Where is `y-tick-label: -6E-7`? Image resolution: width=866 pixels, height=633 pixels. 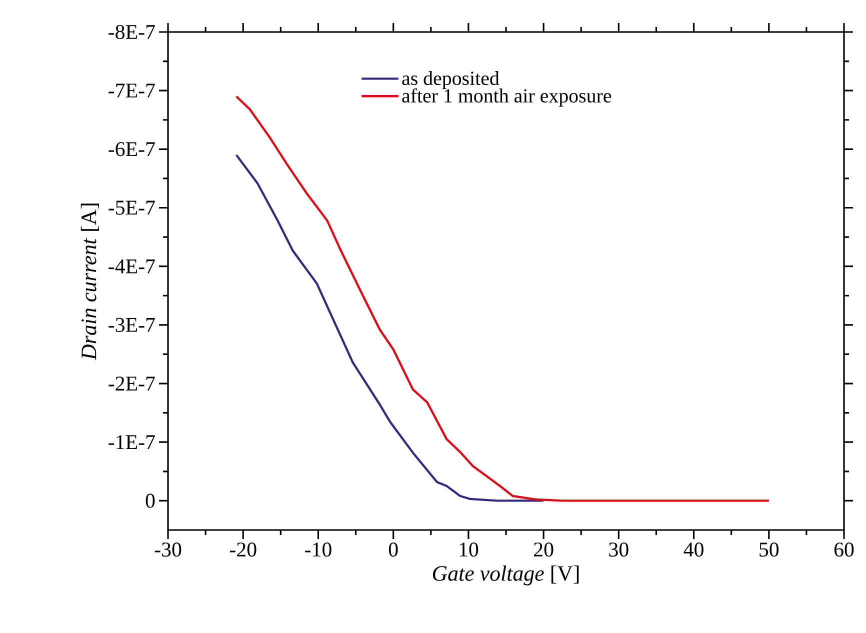 y-tick-label: -6E-7 is located at coordinates (131, 149).